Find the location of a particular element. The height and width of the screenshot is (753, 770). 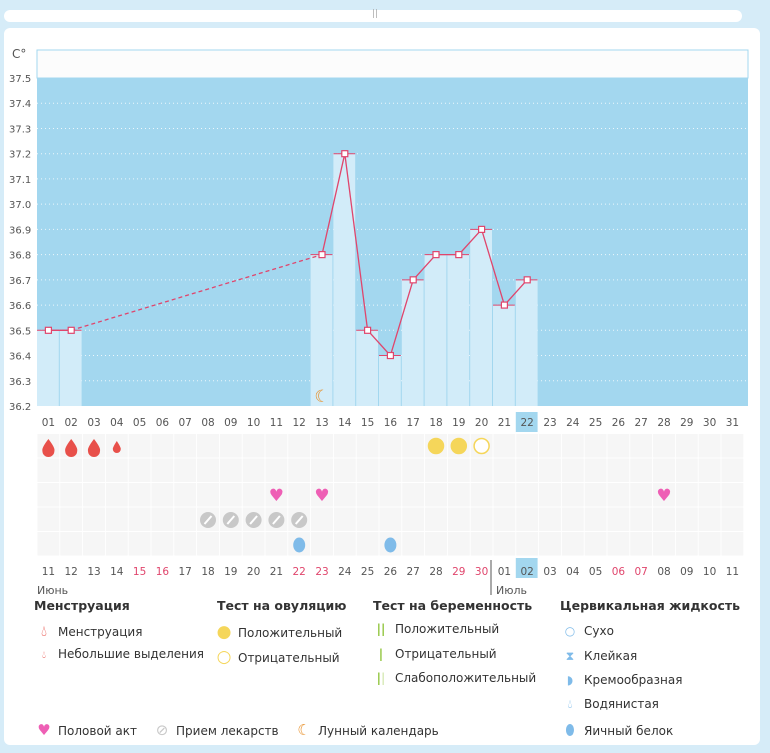

y-tick-label: 37.0 is located at coordinates (20, 205).